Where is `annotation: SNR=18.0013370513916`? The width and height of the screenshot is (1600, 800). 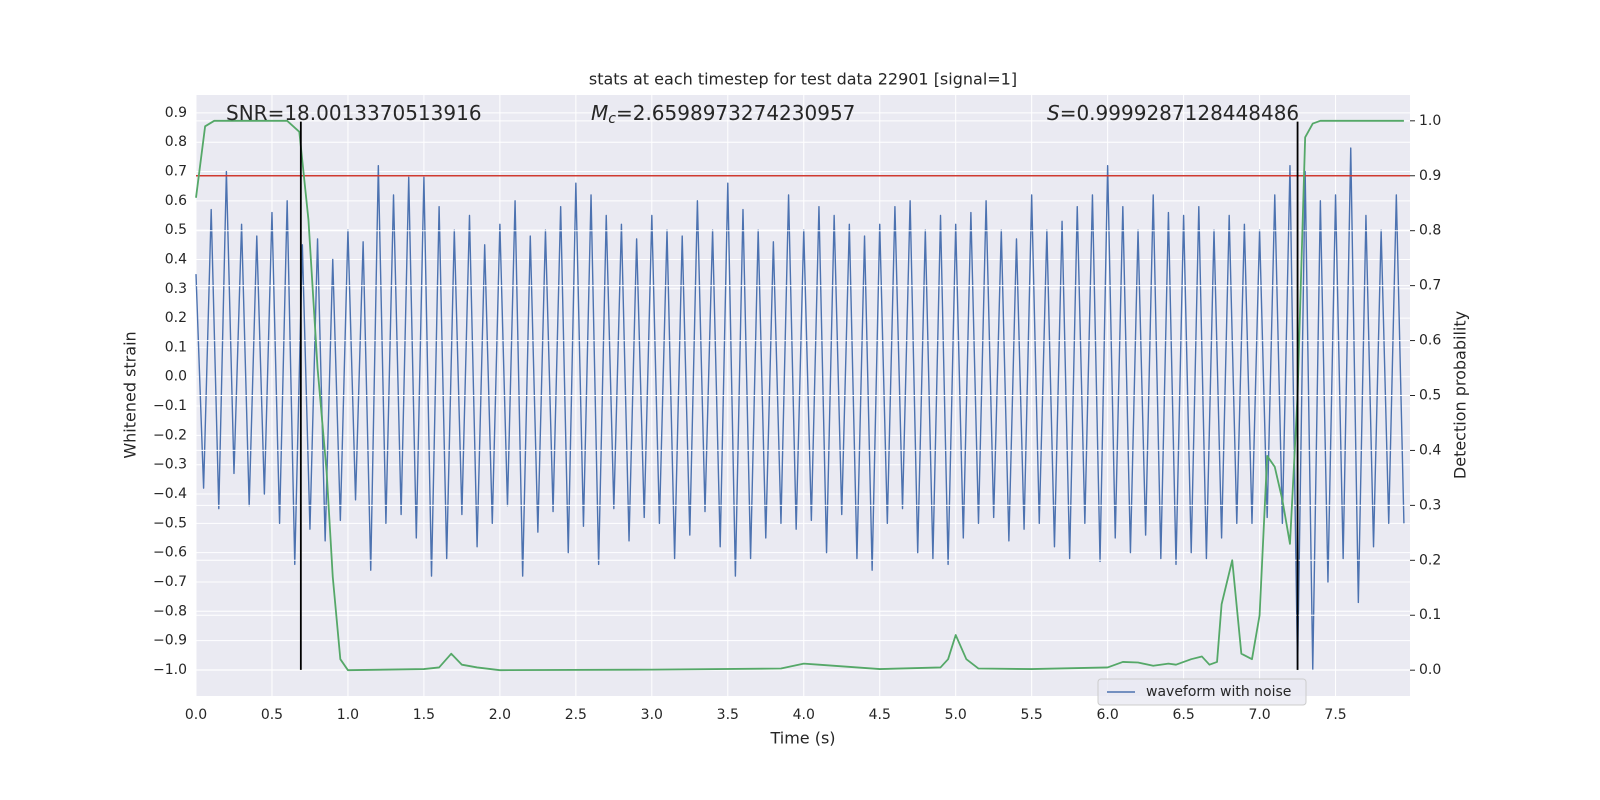 annotation: SNR=18.0013370513916 is located at coordinates (354, 113).